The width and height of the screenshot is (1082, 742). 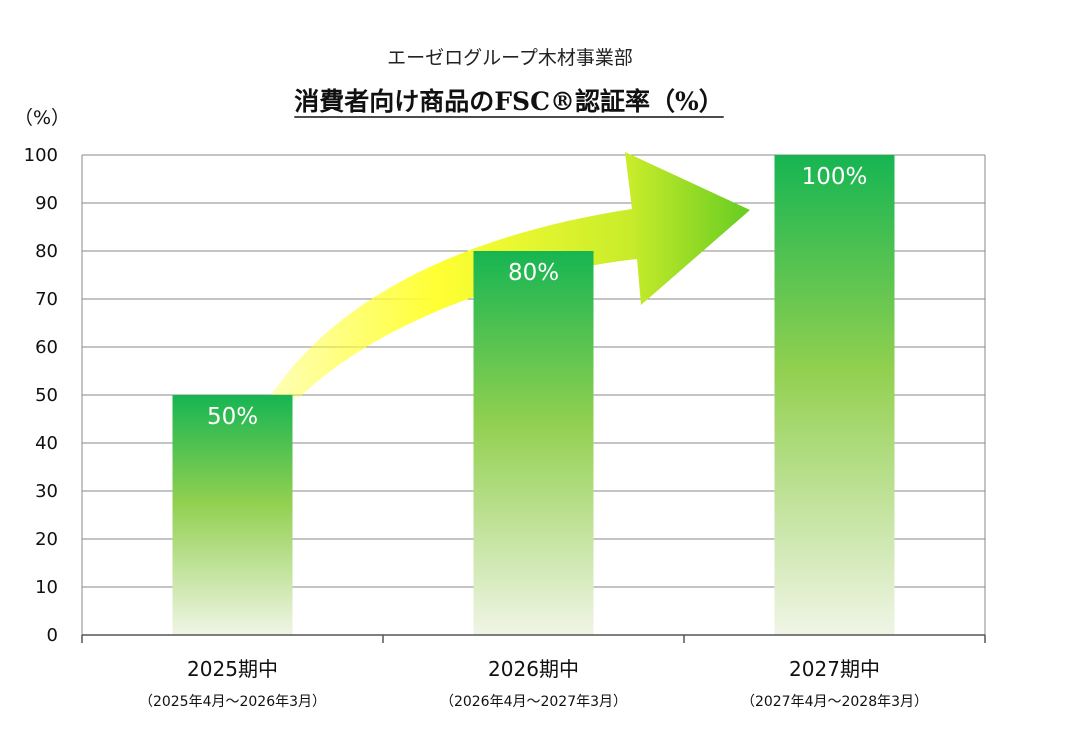 I want to click on y-tick-label: 100, so click(x=41, y=155).